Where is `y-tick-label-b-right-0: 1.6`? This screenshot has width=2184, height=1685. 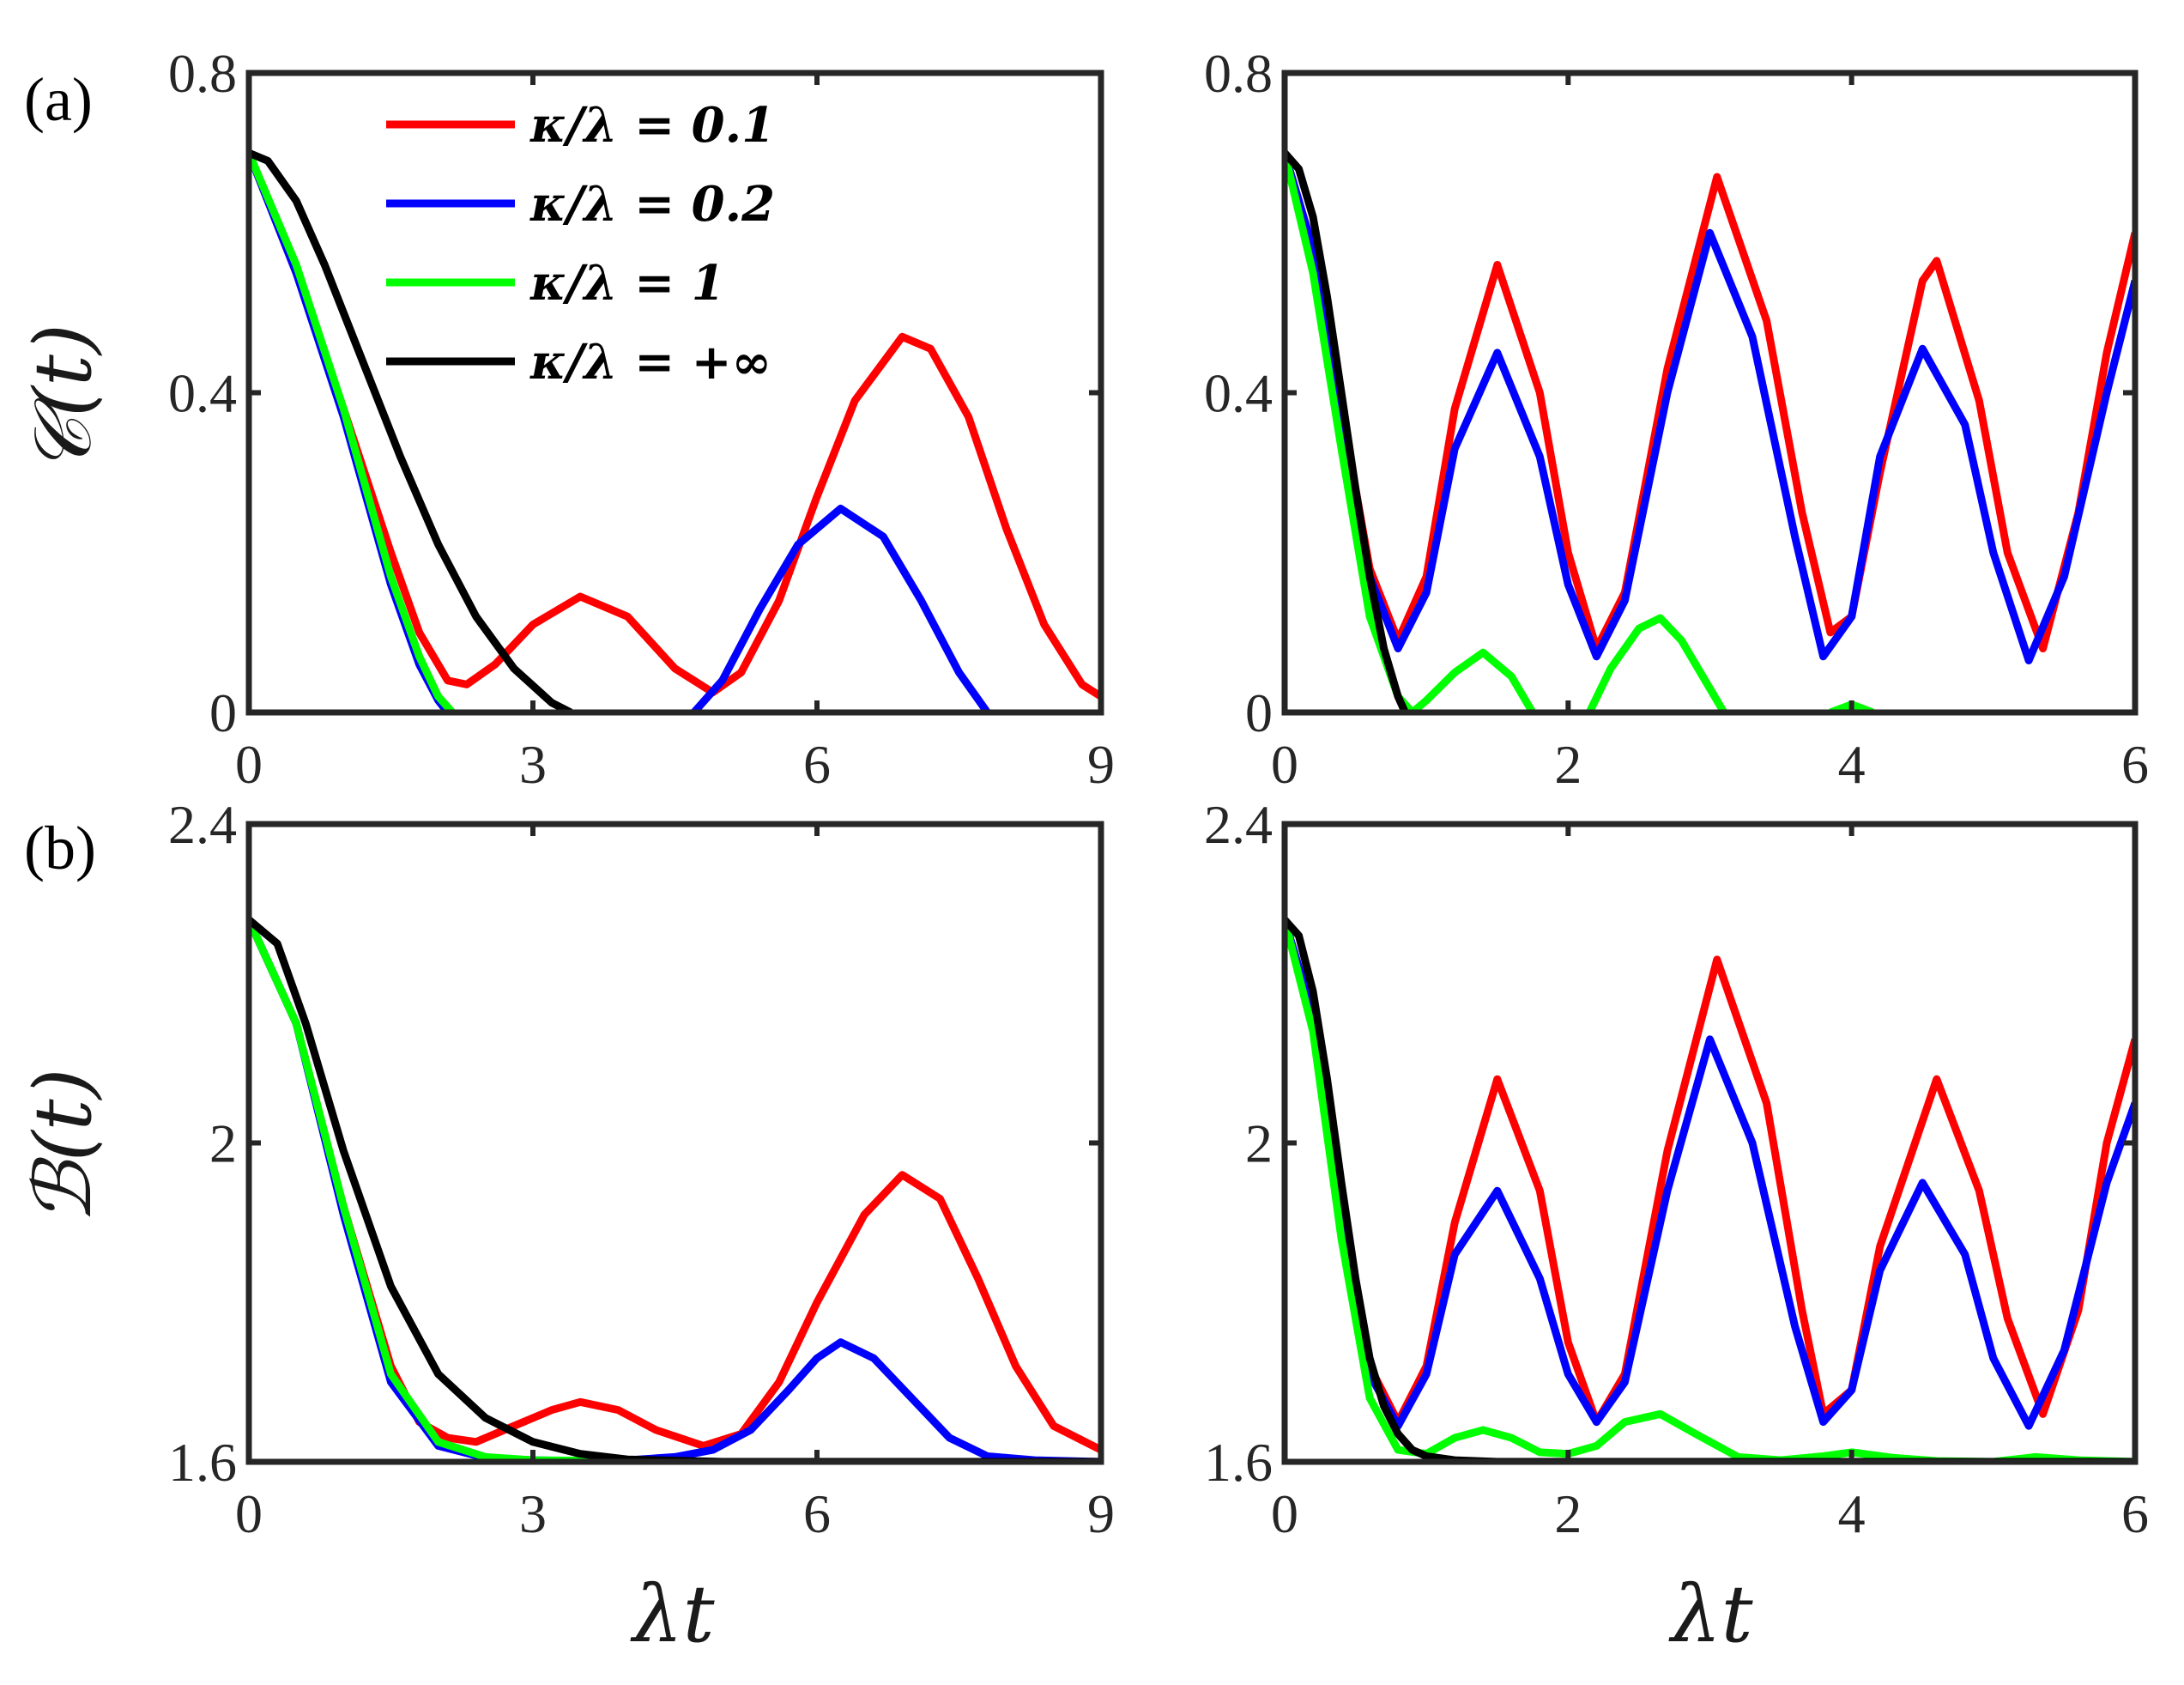
y-tick-label-b-right-0: 1.6 is located at coordinates (1238, 1463).